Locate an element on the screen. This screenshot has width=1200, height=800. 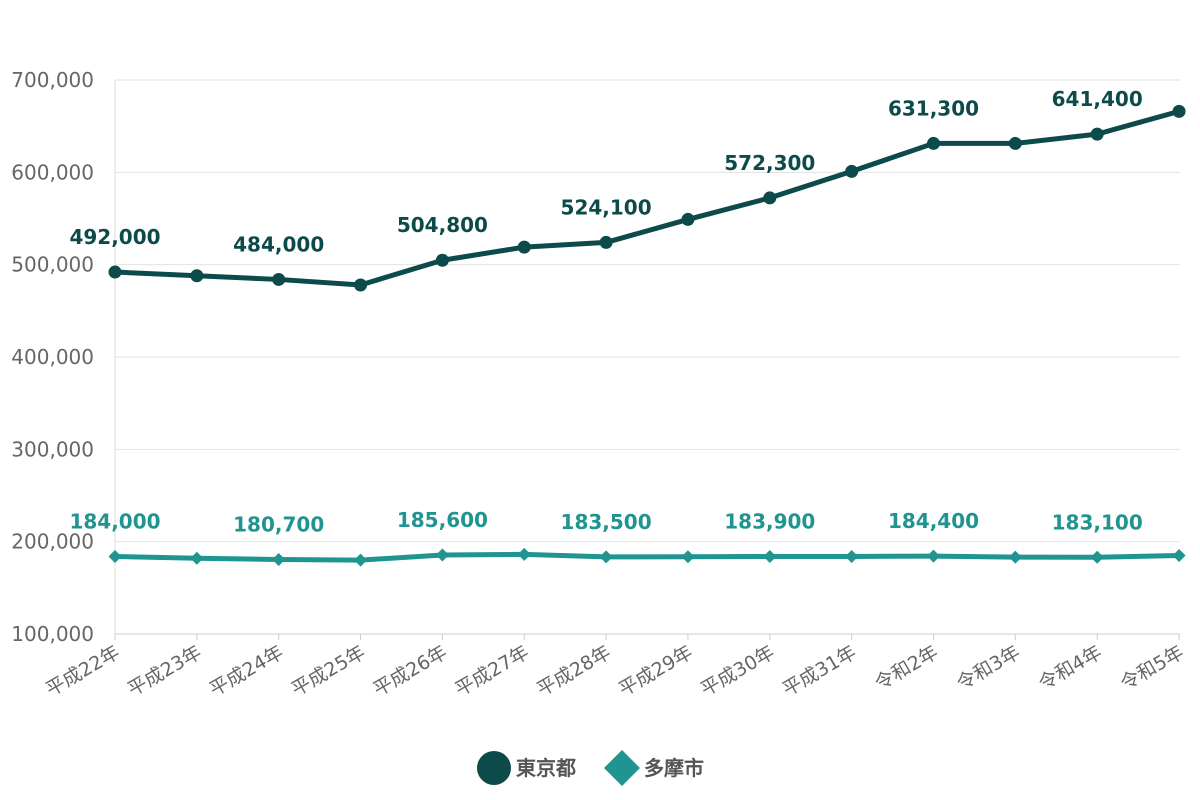
data-label: 492,000 is located at coordinates (114, 237).